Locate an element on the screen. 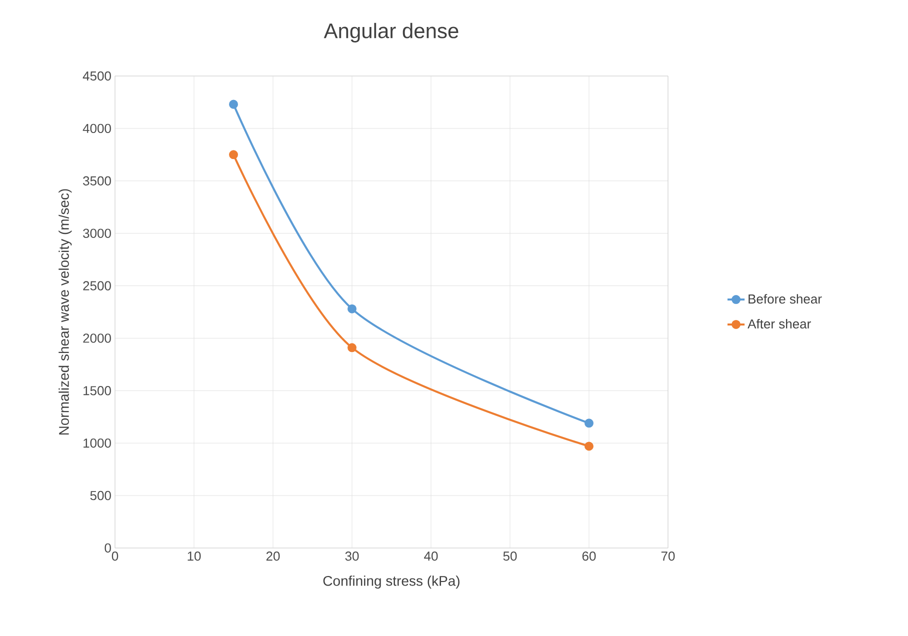  x-tick-label: 30 is located at coordinates (352, 556).